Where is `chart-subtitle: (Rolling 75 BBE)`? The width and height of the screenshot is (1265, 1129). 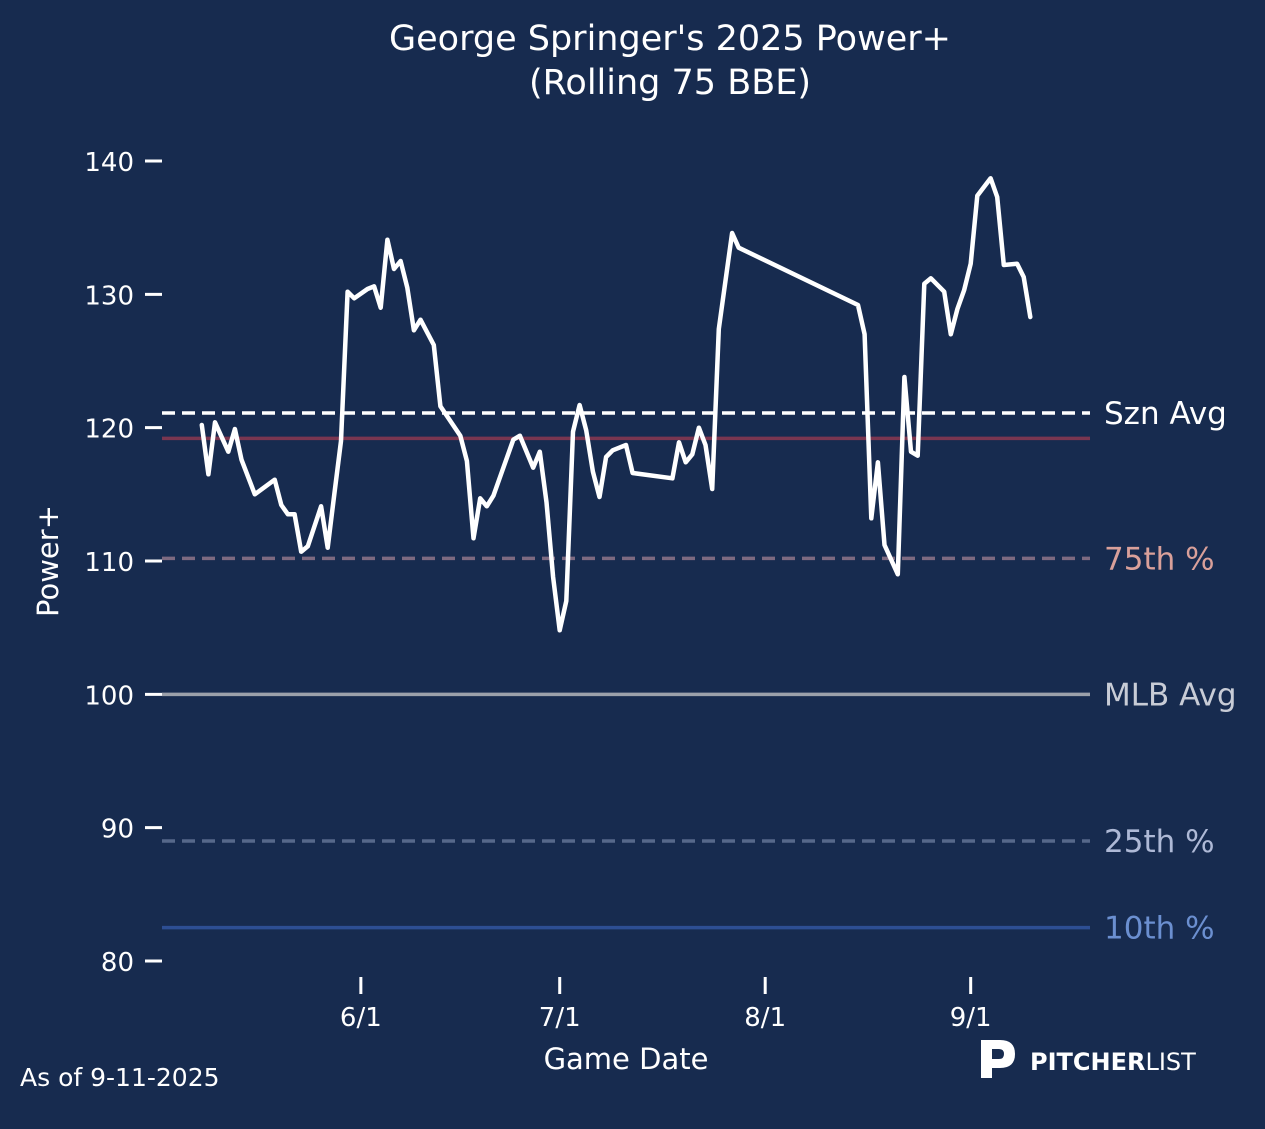 chart-subtitle: (Rolling 75 BBE) is located at coordinates (670, 83).